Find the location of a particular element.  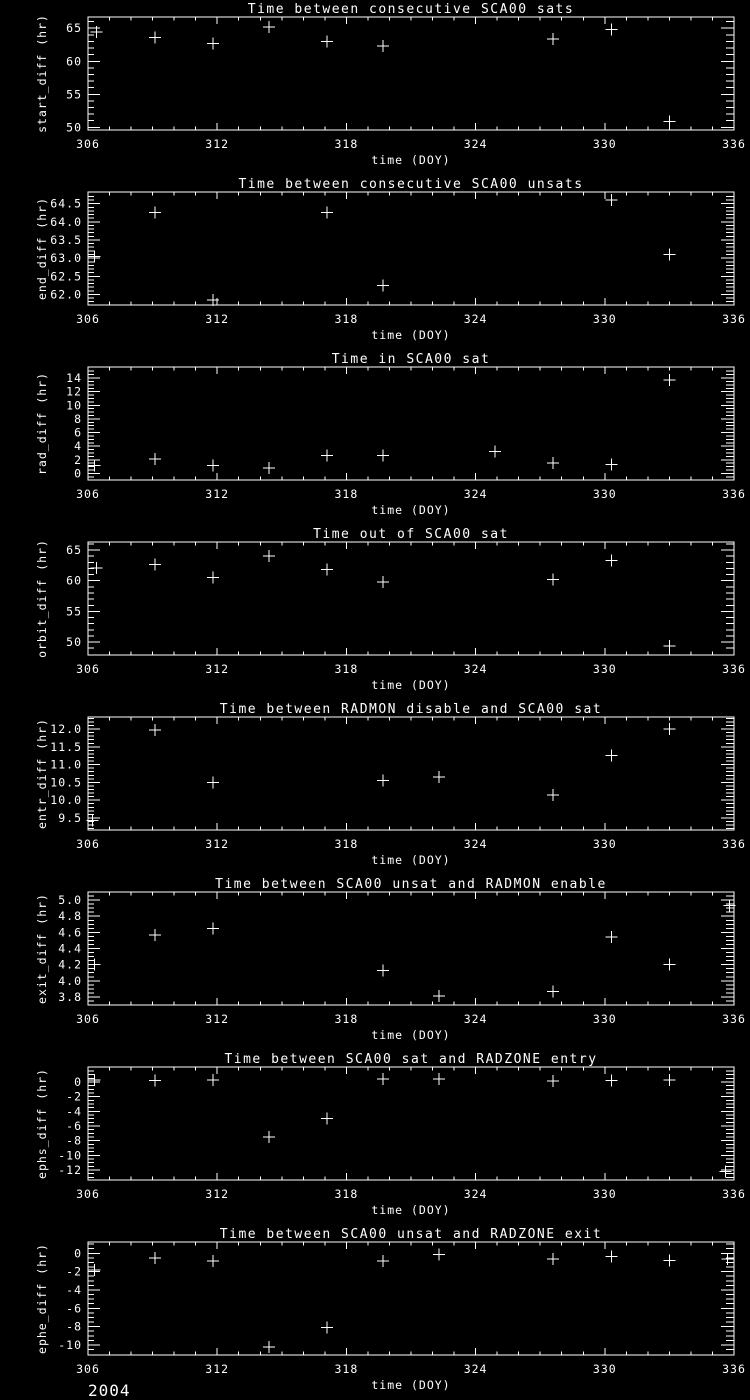

y-tick-label: 10.0 is located at coordinates (66, 800).